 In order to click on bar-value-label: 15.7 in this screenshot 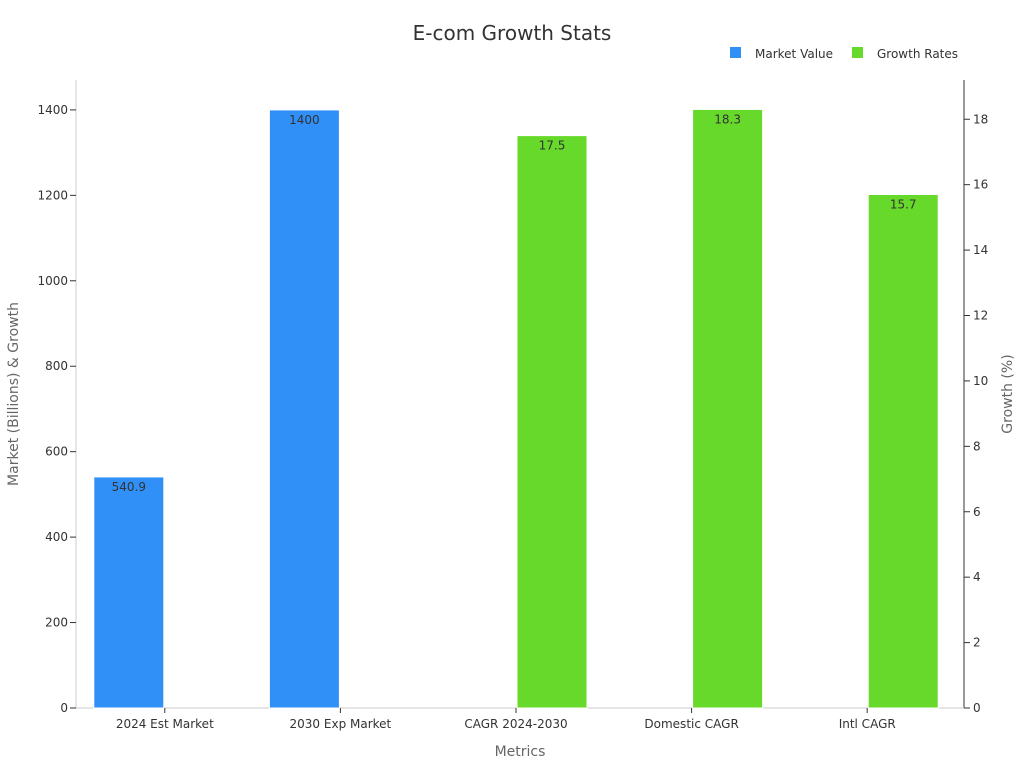, I will do `click(903, 204)`.